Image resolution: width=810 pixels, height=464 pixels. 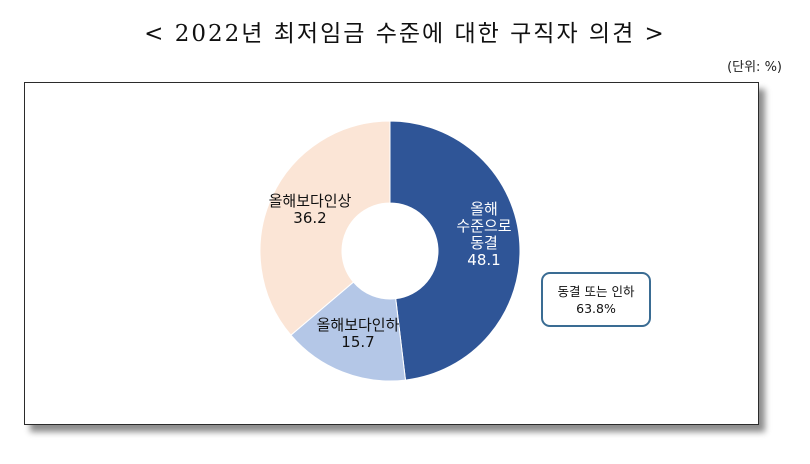 What do you see at coordinates (596, 291) in the screenshot?
I see `callout-label: 동결 또는 인하` at bounding box center [596, 291].